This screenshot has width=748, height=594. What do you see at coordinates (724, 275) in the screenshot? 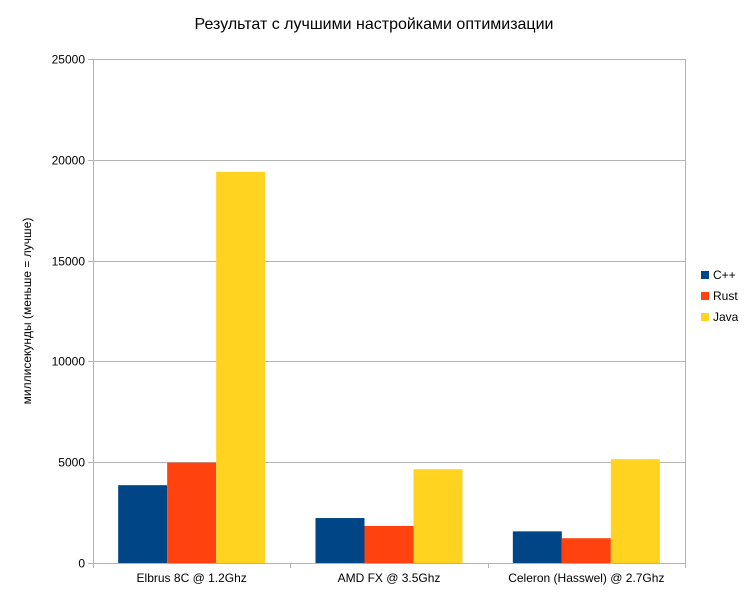
I see `legend-label: C++` at bounding box center [724, 275].